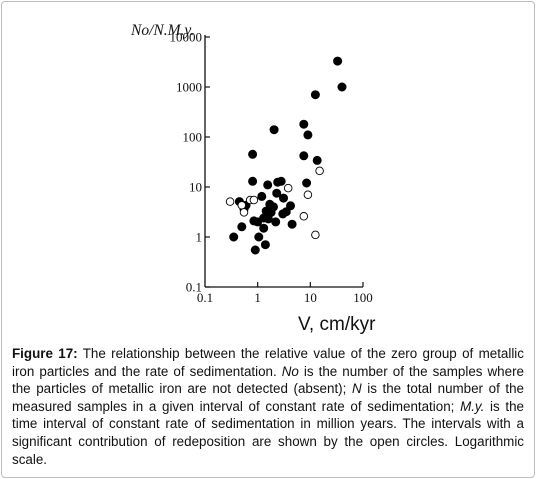  What do you see at coordinates (195, 187) in the screenshot?
I see `y-tick-label: 10` at bounding box center [195, 187].